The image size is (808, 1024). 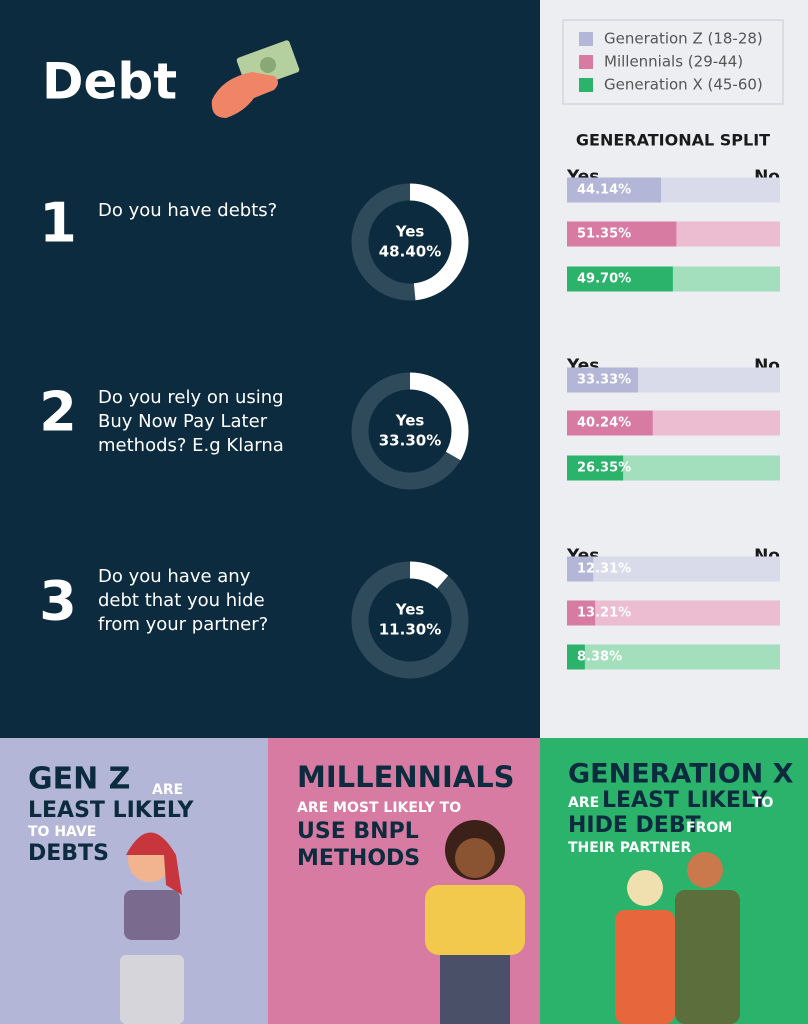 I want to click on panel-text: GENERATION X, so click(x=681, y=774).